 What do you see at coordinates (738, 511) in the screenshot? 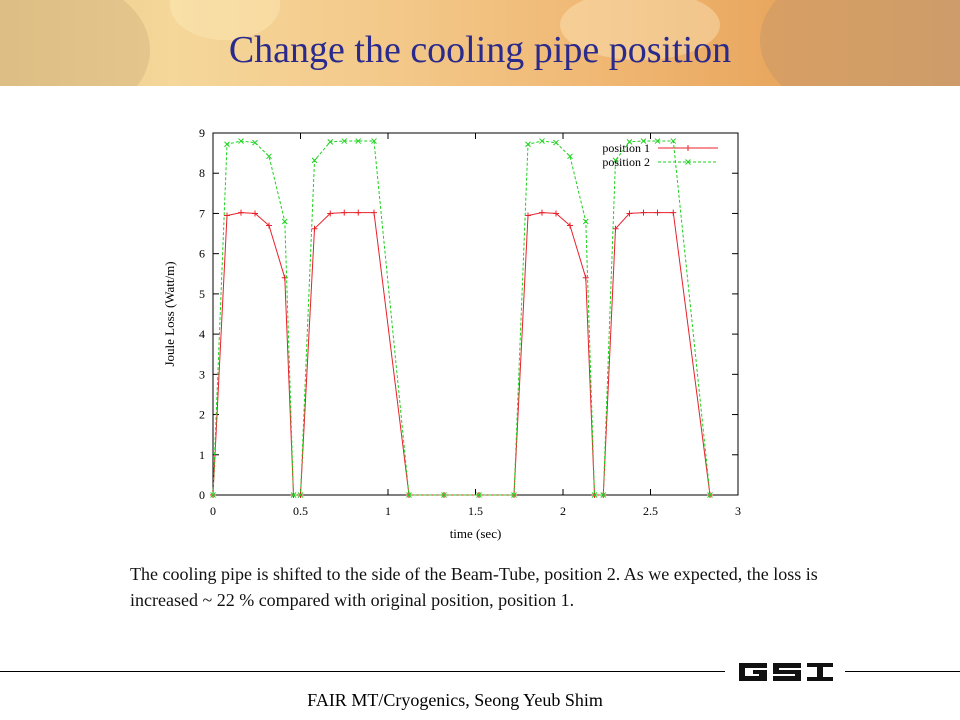
I see `x-tick-label: 3` at bounding box center [738, 511].